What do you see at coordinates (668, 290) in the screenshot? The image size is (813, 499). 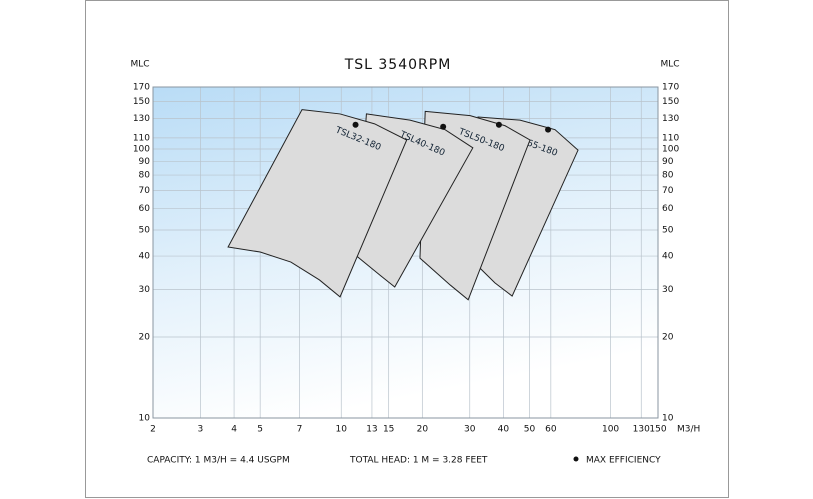 I see `y2-tick-label: 30` at bounding box center [668, 290].